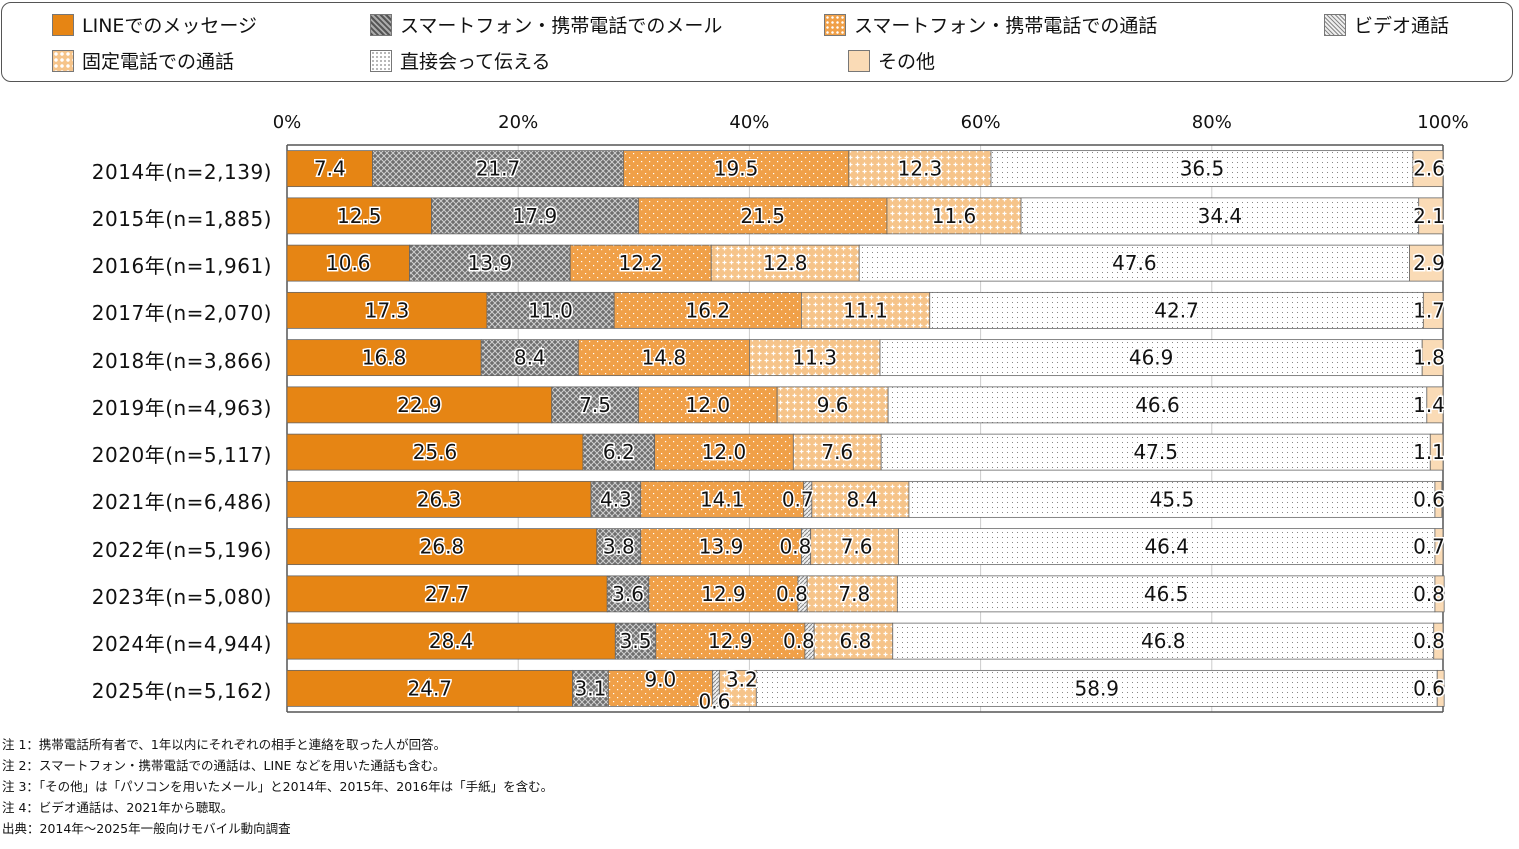  Describe the element at coordinates (530, 358) in the screenshot. I see `data-label-mail: 8.4` at that location.